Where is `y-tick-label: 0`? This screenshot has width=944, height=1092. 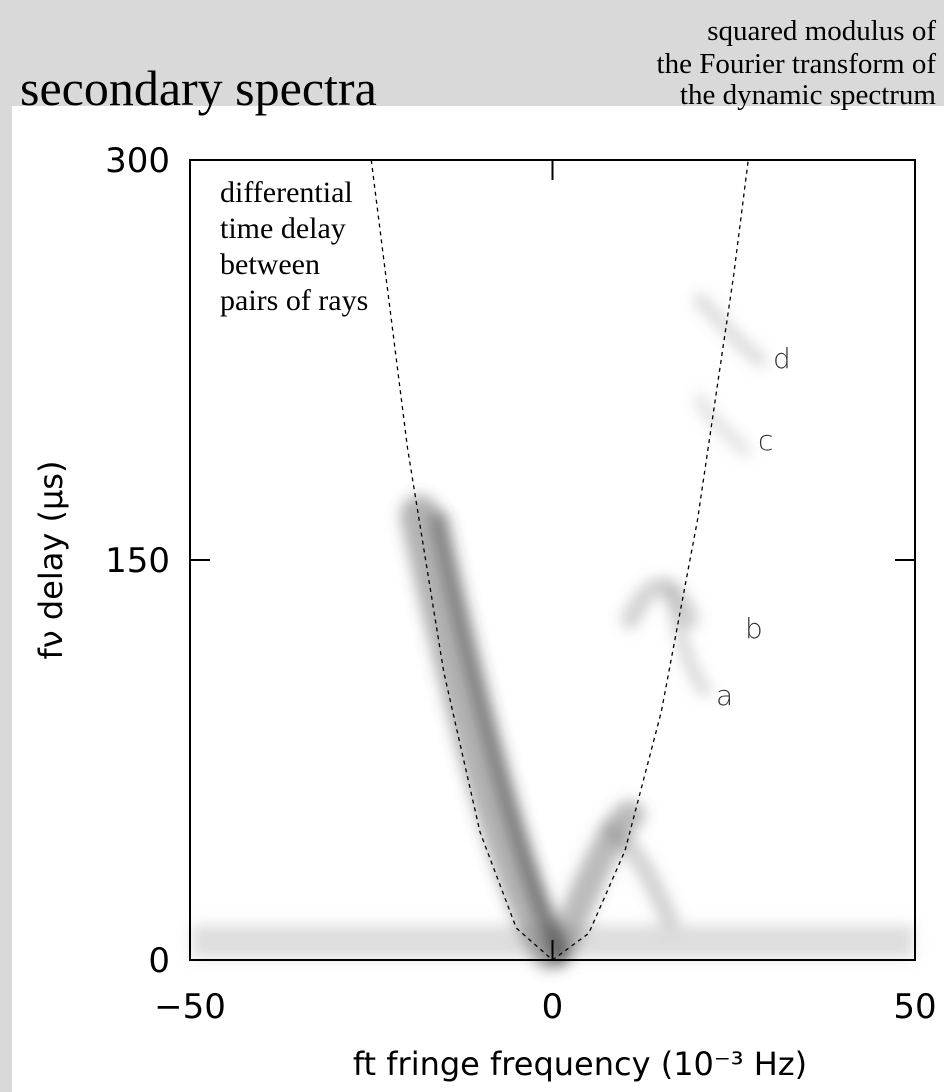 y-tick-label: 0 is located at coordinates (159, 961).